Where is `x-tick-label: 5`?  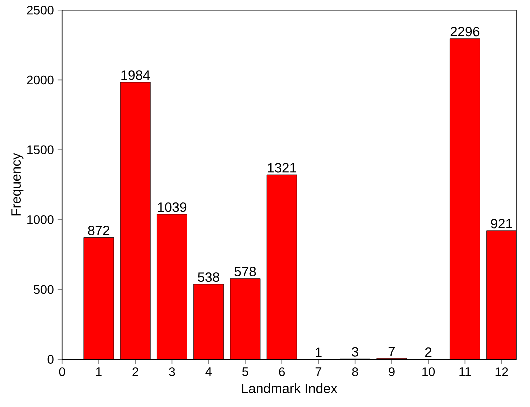
x-tick-label: 5 is located at coordinates (245, 371).